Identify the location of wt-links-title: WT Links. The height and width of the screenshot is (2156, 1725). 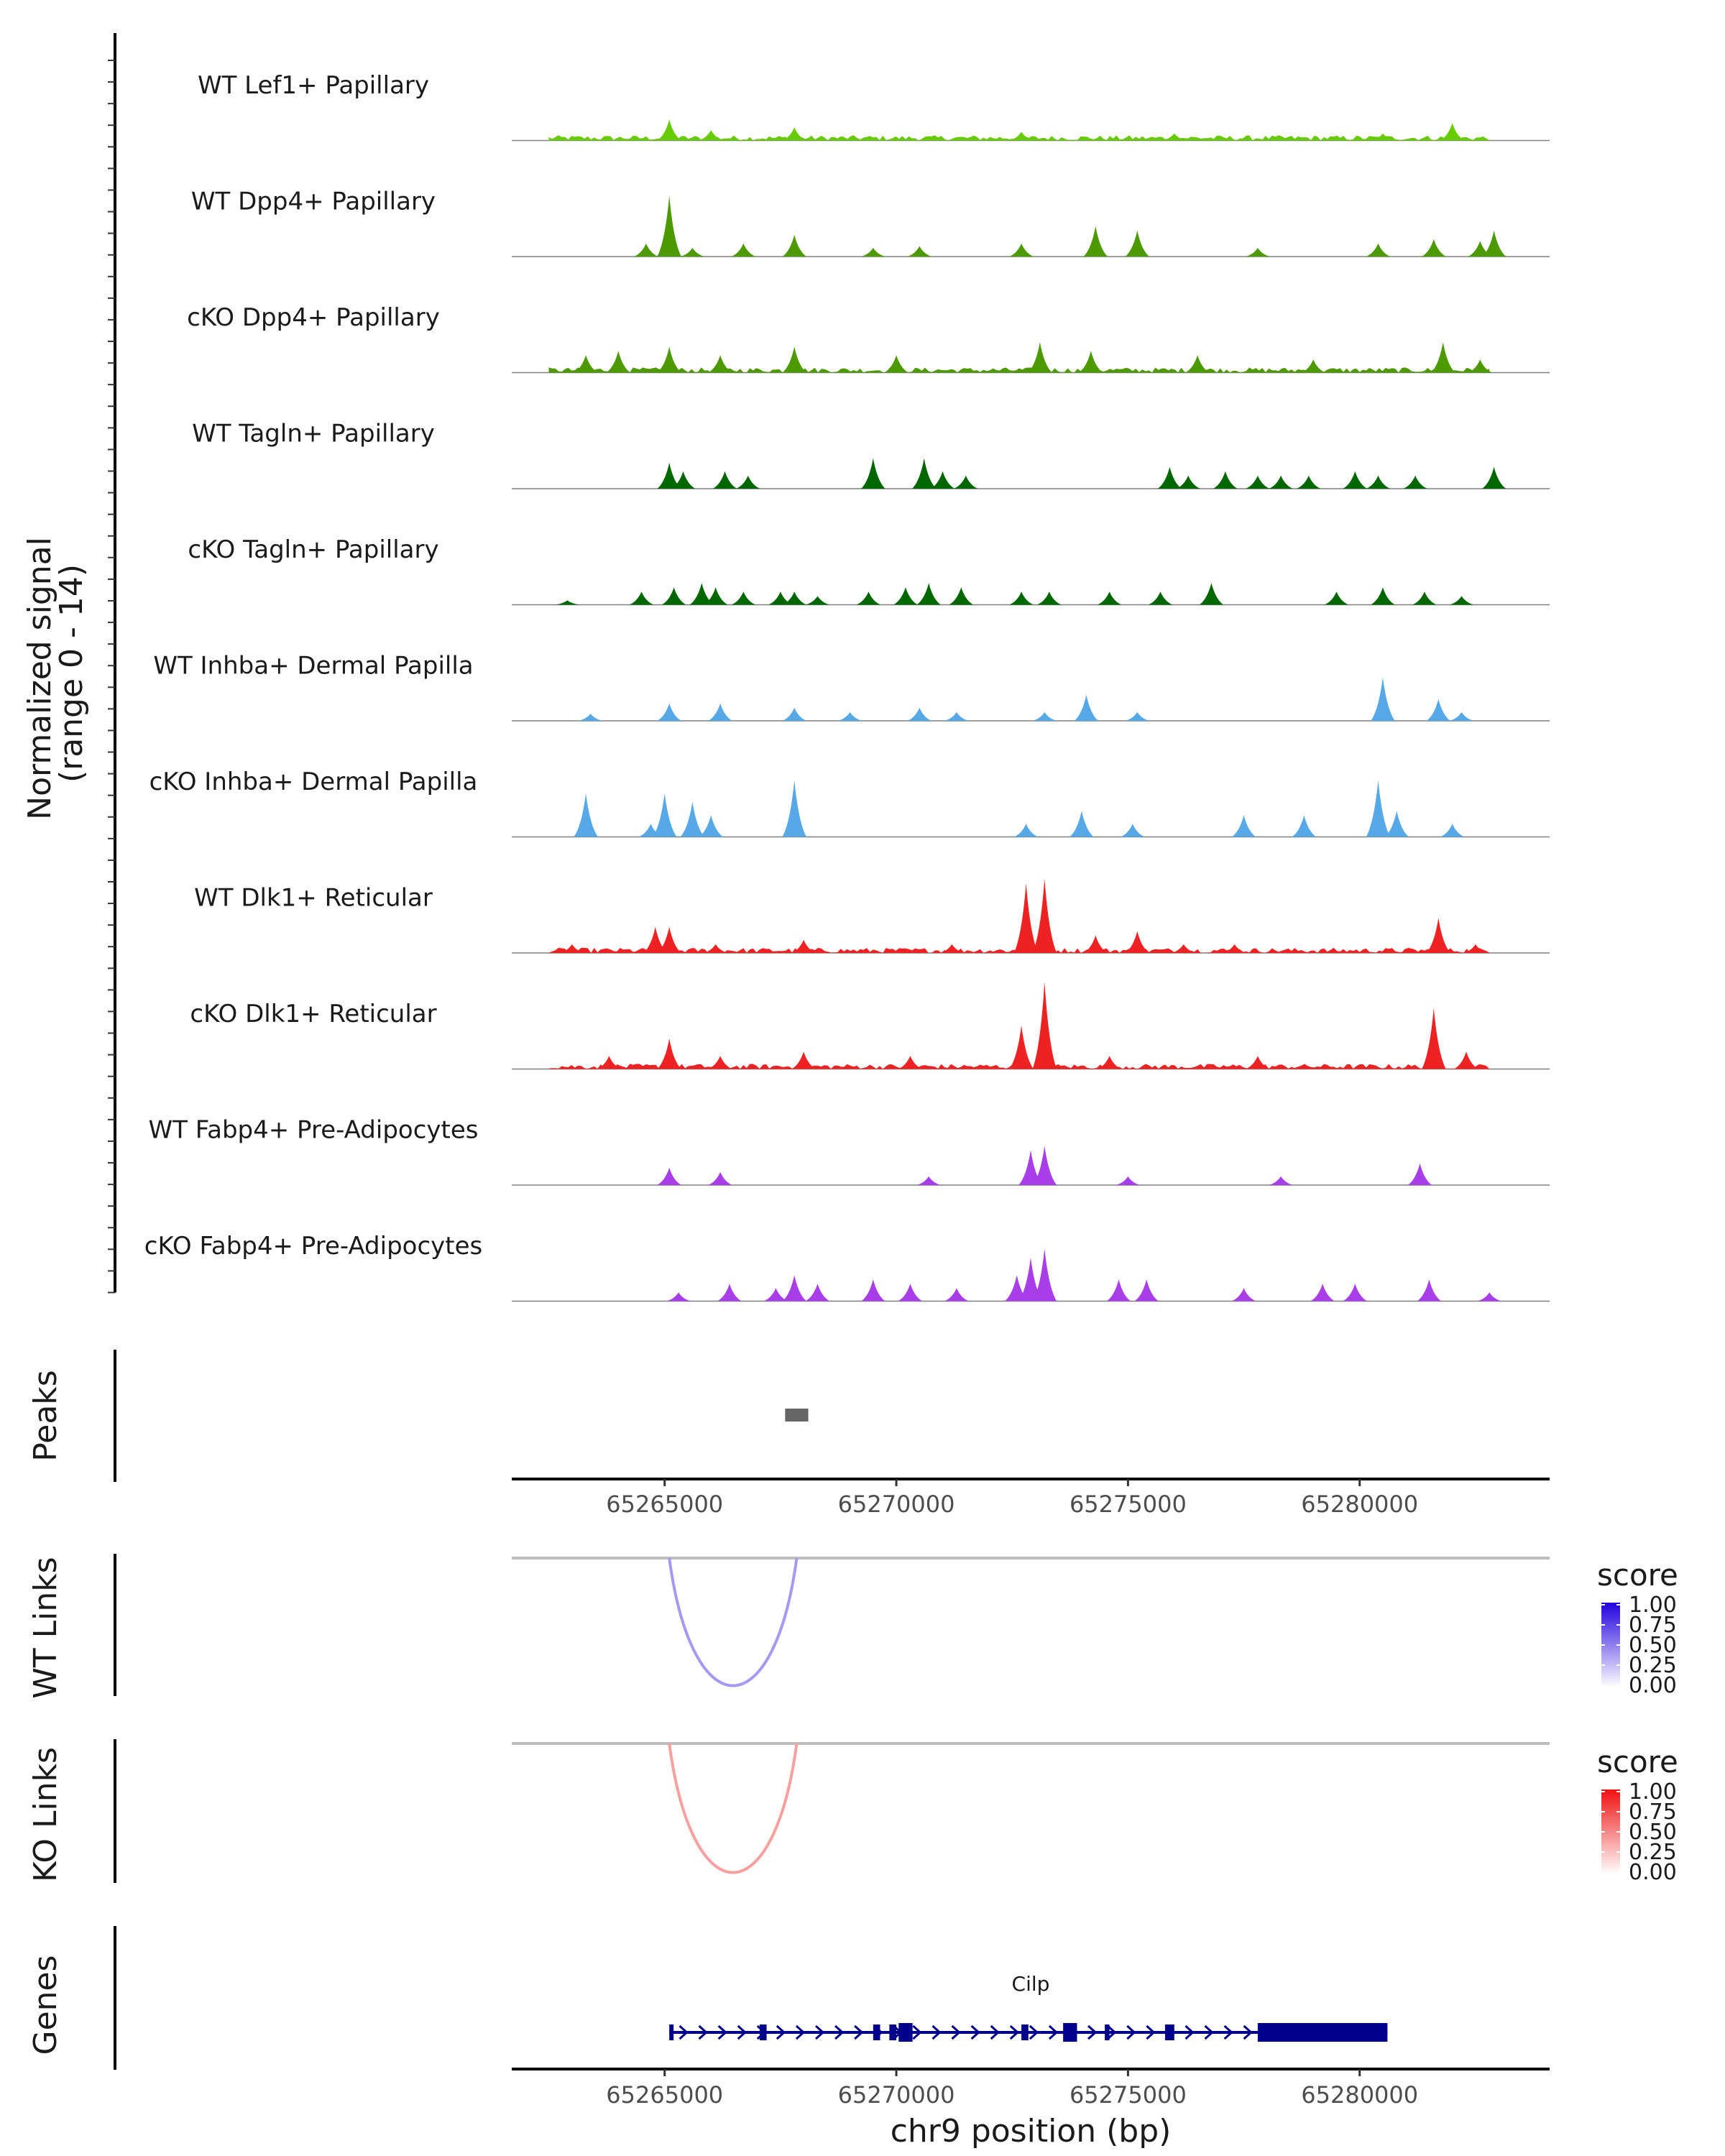
(45, 1627).